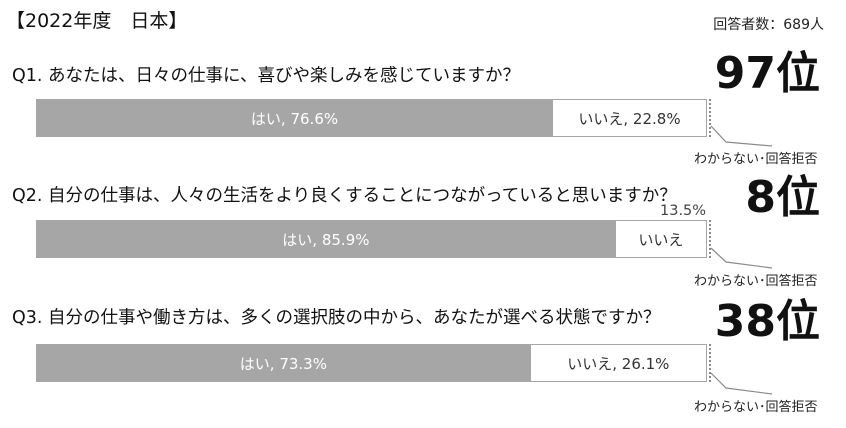 This screenshot has width=846, height=428. Describe the element at coordinates (283, 363) in the screenshot. I see `bar-segment-yes: はい, 73.3%` at that location.